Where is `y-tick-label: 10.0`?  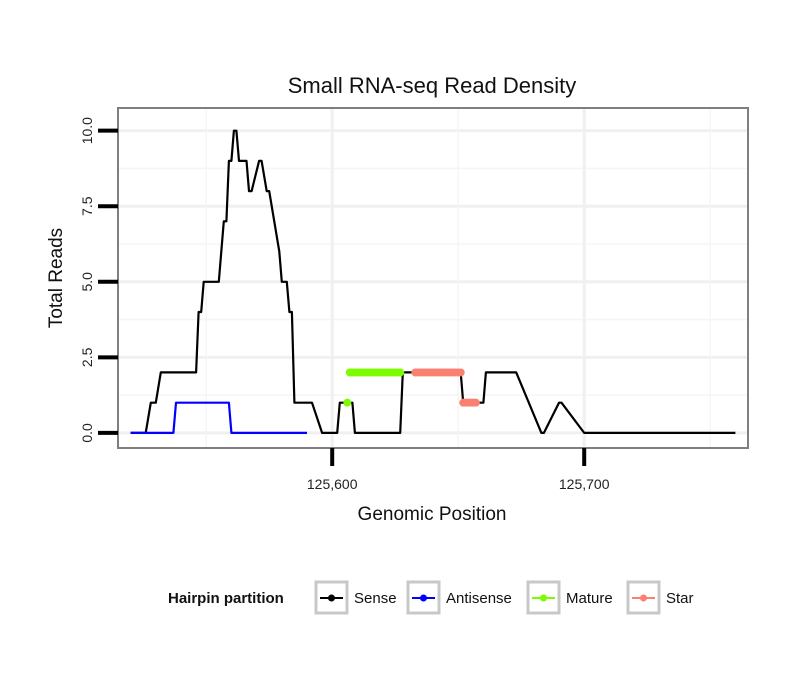 y-tick-label: 10.0 is located at coordinates (87, 130).